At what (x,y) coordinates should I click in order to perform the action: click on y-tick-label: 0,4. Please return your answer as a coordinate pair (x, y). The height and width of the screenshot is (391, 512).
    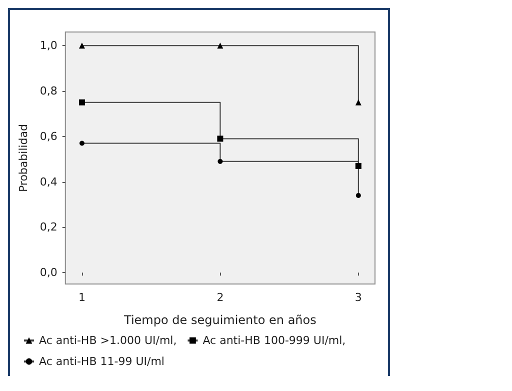
    Looking at the image, I should click on (49, 181).